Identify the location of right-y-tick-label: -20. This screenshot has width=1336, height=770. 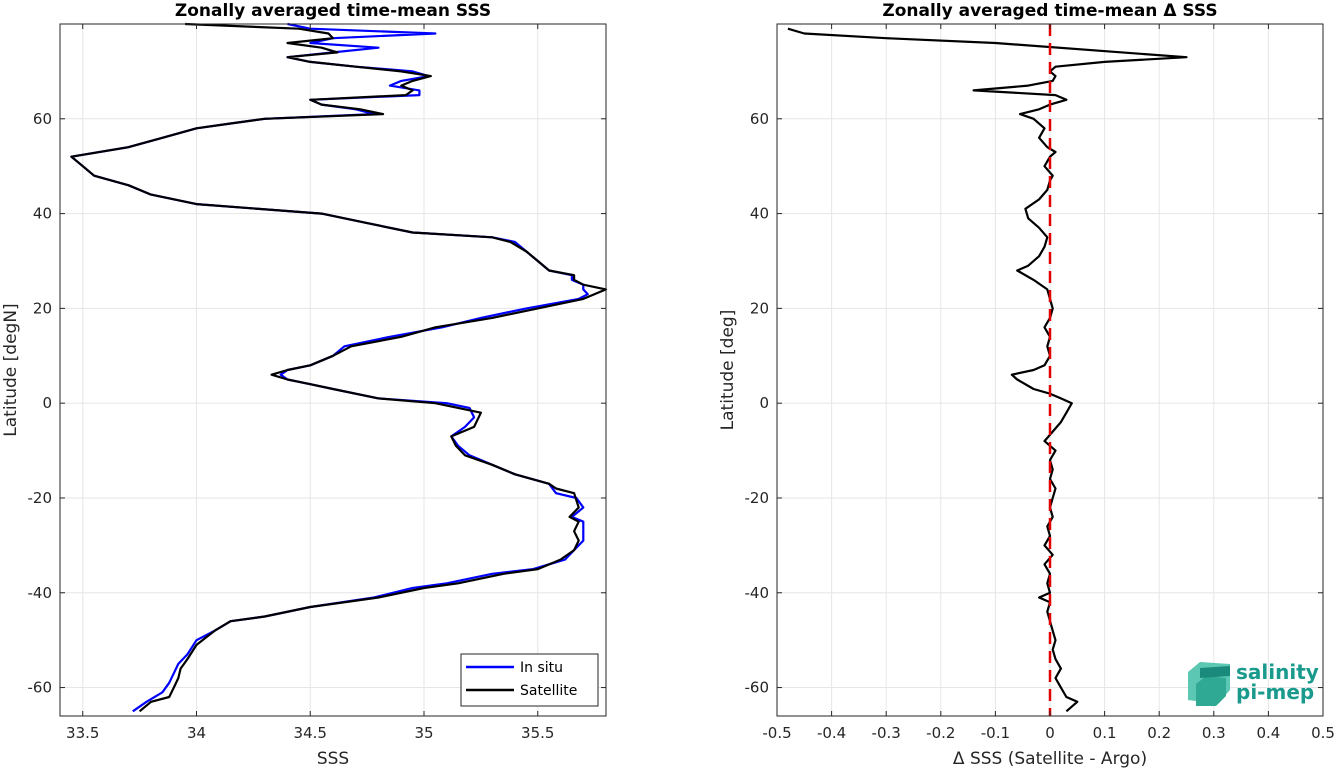
(757, 498).